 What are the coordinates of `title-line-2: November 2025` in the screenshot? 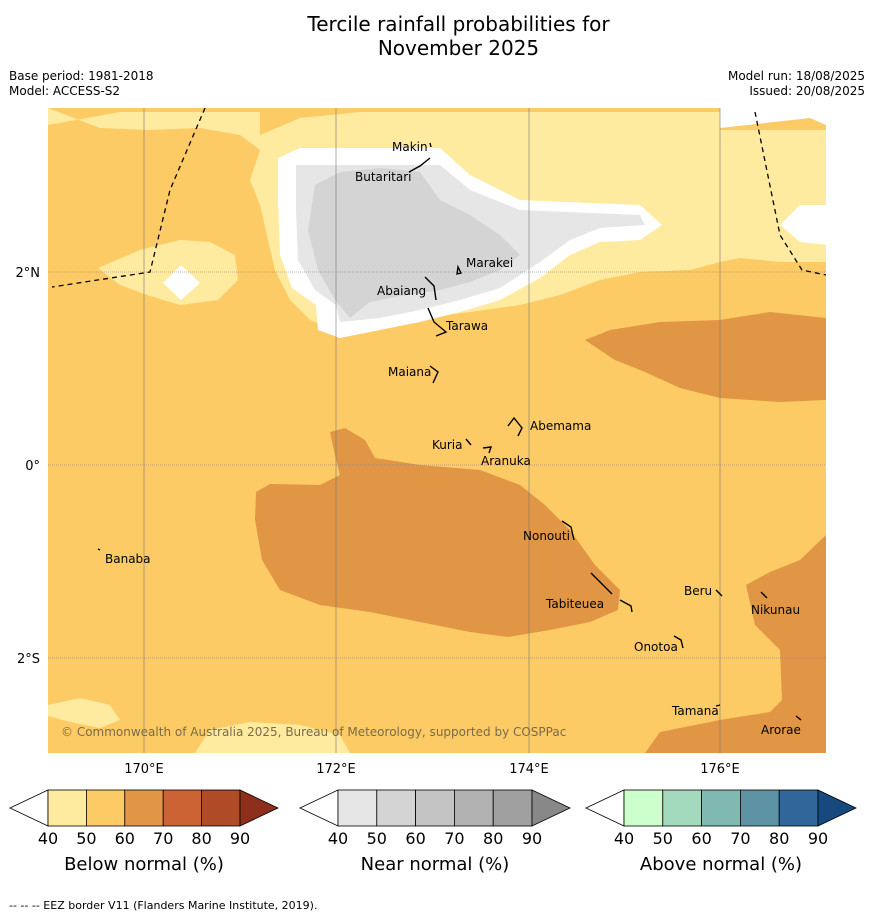 It's located at (458, 48).